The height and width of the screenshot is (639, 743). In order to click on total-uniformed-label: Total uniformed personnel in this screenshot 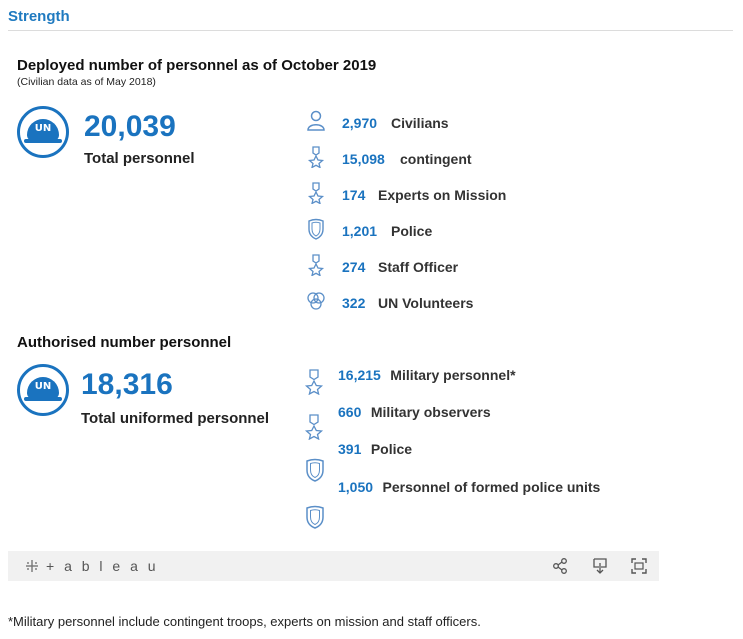, I will do `click(175, 418)`.